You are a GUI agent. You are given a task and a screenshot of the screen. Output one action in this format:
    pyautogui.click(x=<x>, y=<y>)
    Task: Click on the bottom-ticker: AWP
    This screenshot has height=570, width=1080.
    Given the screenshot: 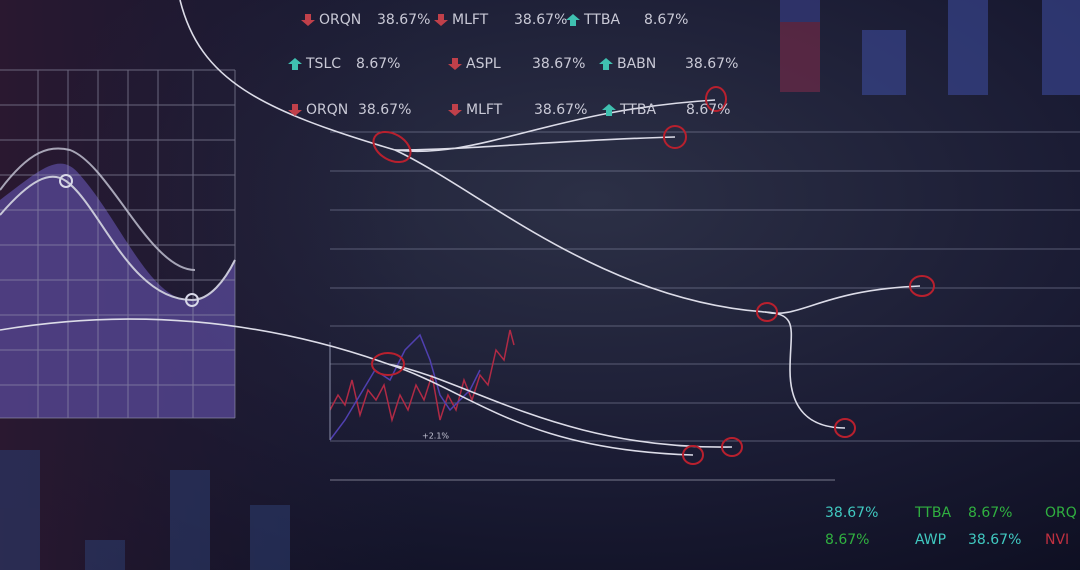 What is the action you would take?
    pyautogui.click(x=930, y=540)
    